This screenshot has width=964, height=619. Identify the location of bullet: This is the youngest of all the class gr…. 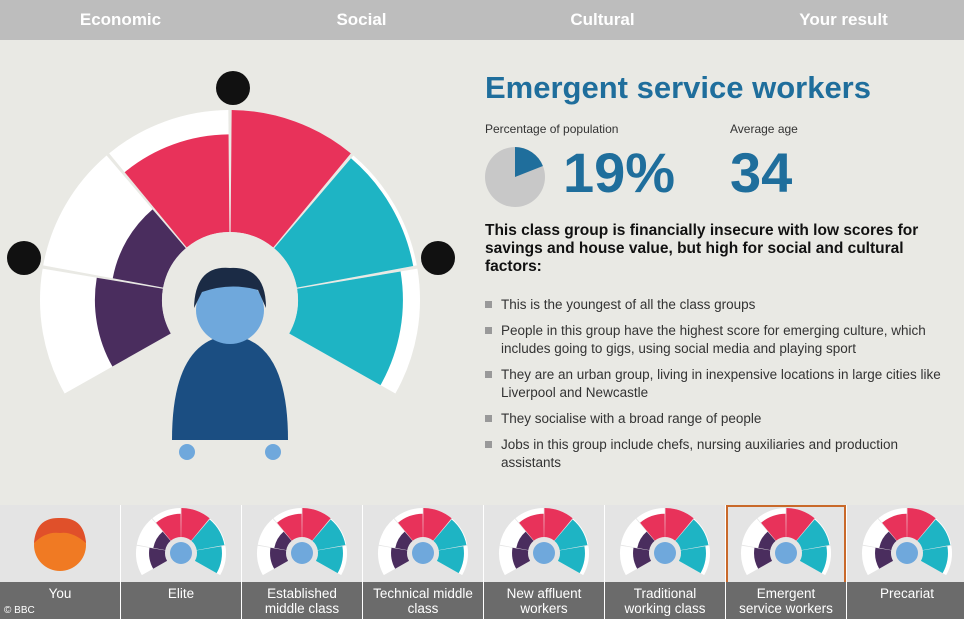
(720, 305).